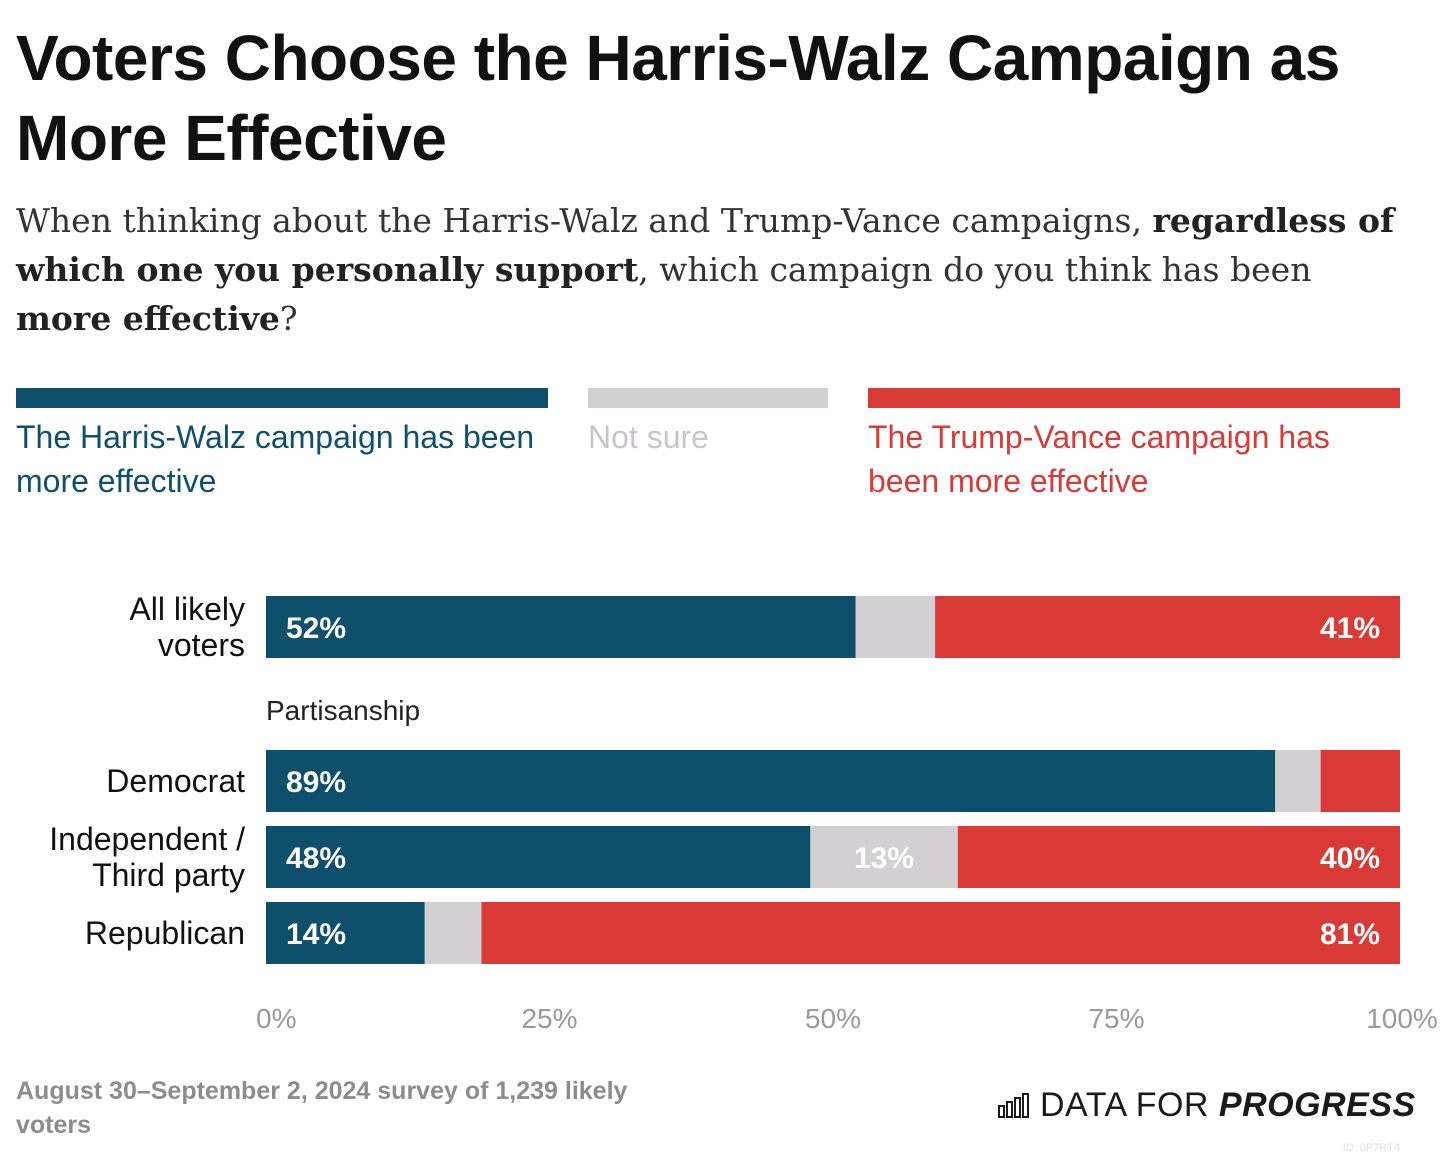  Describe the element at coordinates (1134, 398) in the screenshot. I see `legend-swatch-trump` at that location.